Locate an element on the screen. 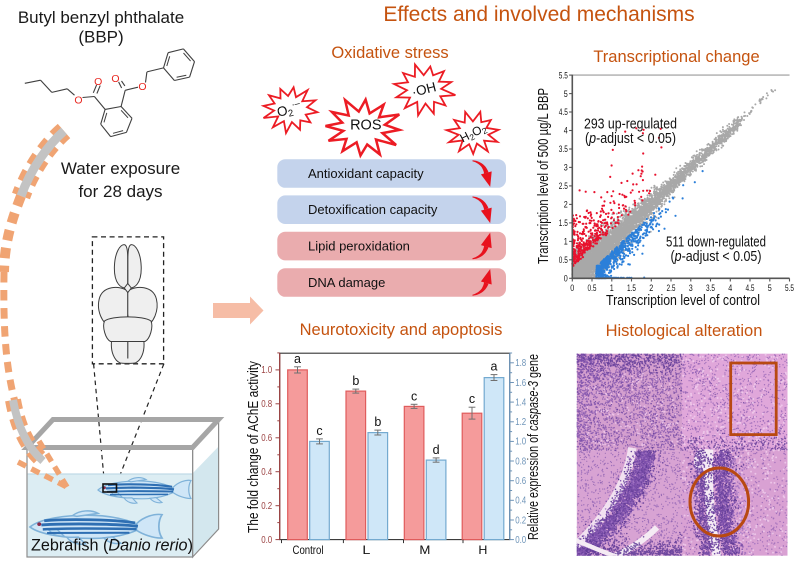 This screenshot has width=798, height=571. svg-text: Oxidative stress is located at coordinates (389, 53).